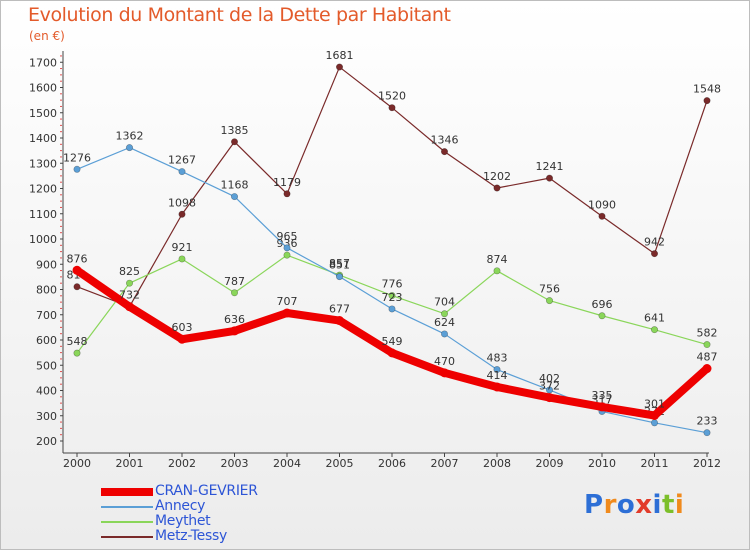  I want to click on data-label-meythet: 582, so click(707, 333).